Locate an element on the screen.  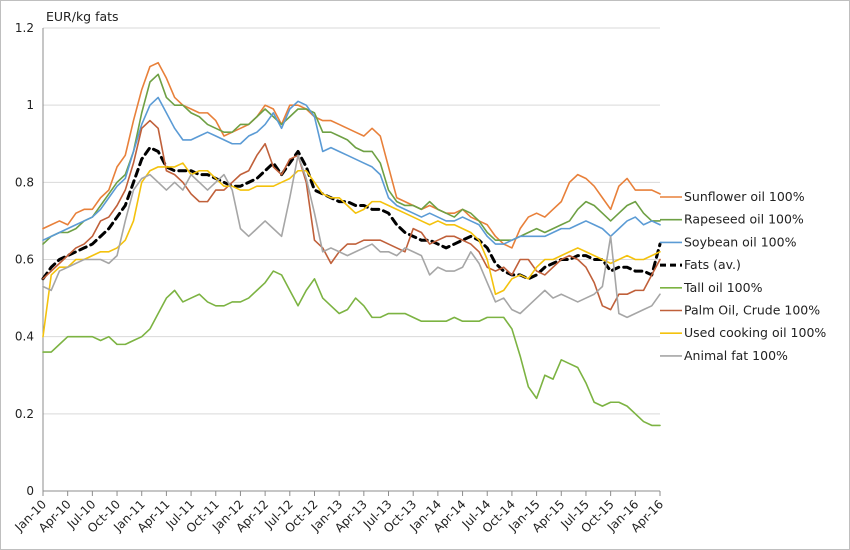
y-tick-label: 0 is located at coordinates (30, 491).